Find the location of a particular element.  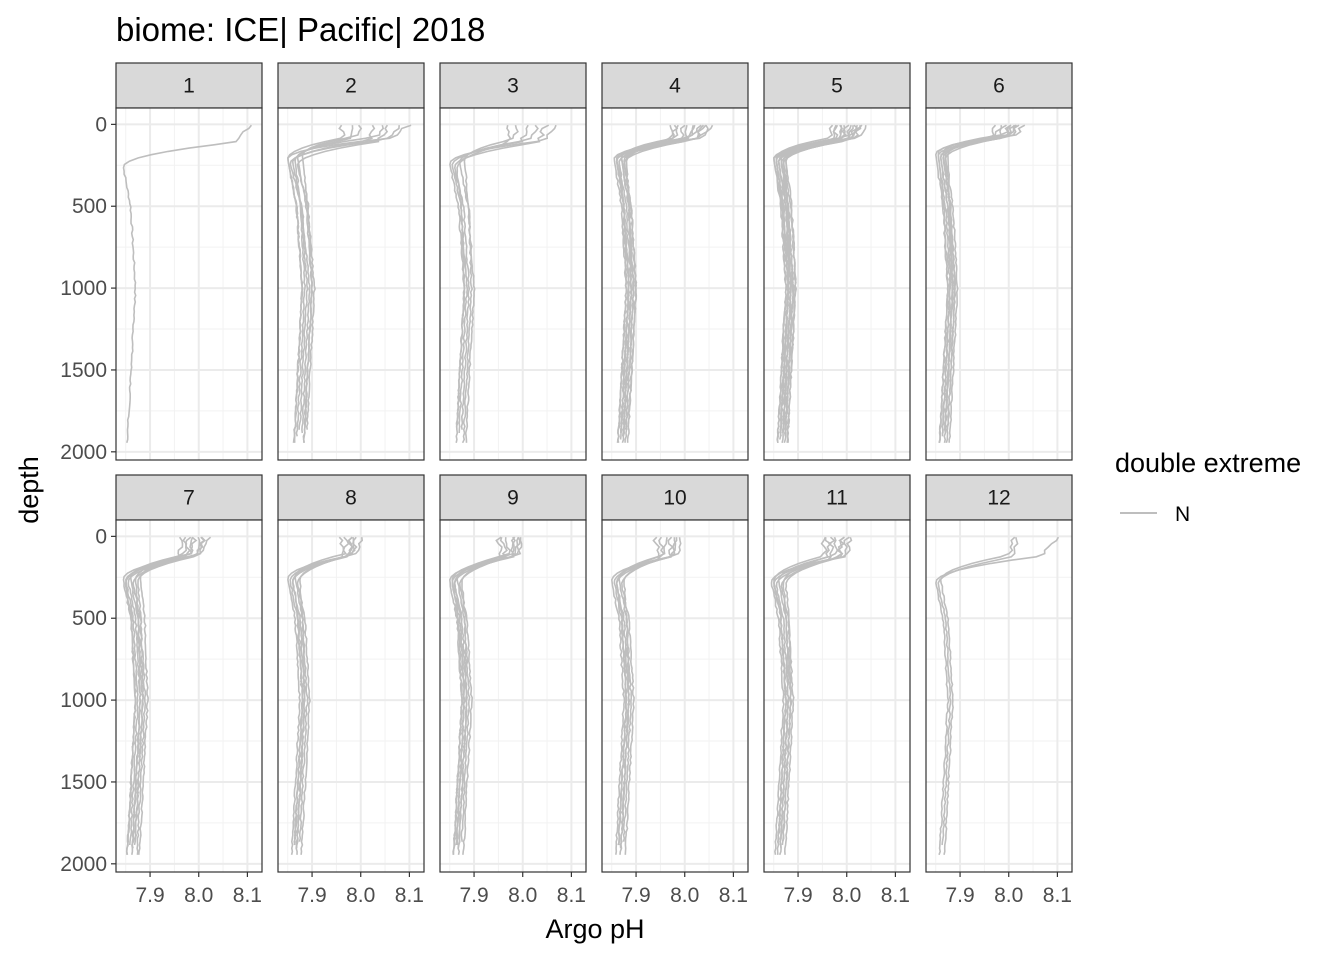

facet-panel-11: 11 is located at coordinates (837, 673).